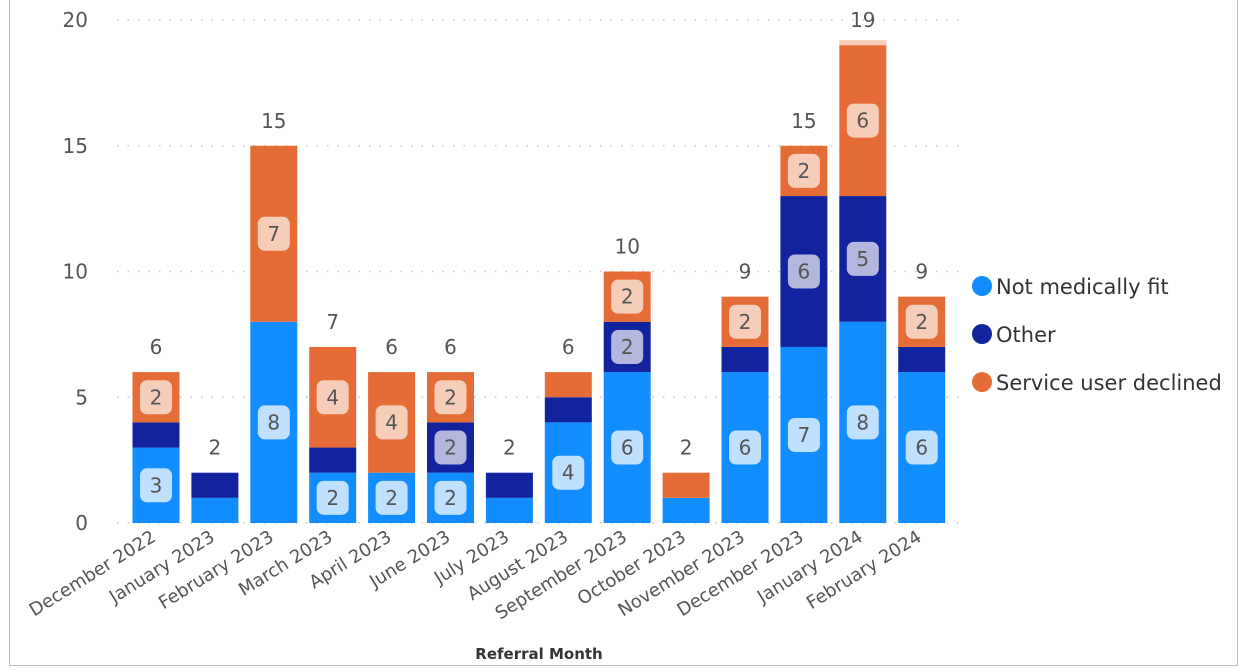  Describe the element at coordinates (626, 247) in the screenshot. I see `total-label: 10` at that location.